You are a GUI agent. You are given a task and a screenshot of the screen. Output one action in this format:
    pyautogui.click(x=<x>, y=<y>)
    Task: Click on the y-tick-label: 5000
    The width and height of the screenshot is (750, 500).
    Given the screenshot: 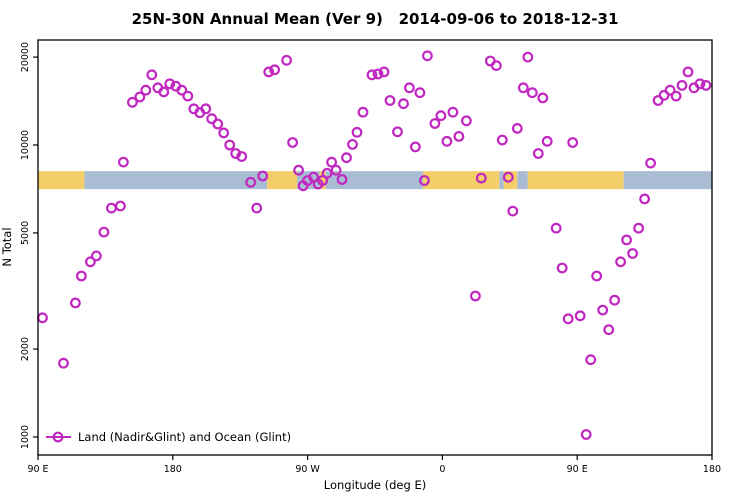 What is the action you would take?
    pyautogui.click(x=25, y=233)
    